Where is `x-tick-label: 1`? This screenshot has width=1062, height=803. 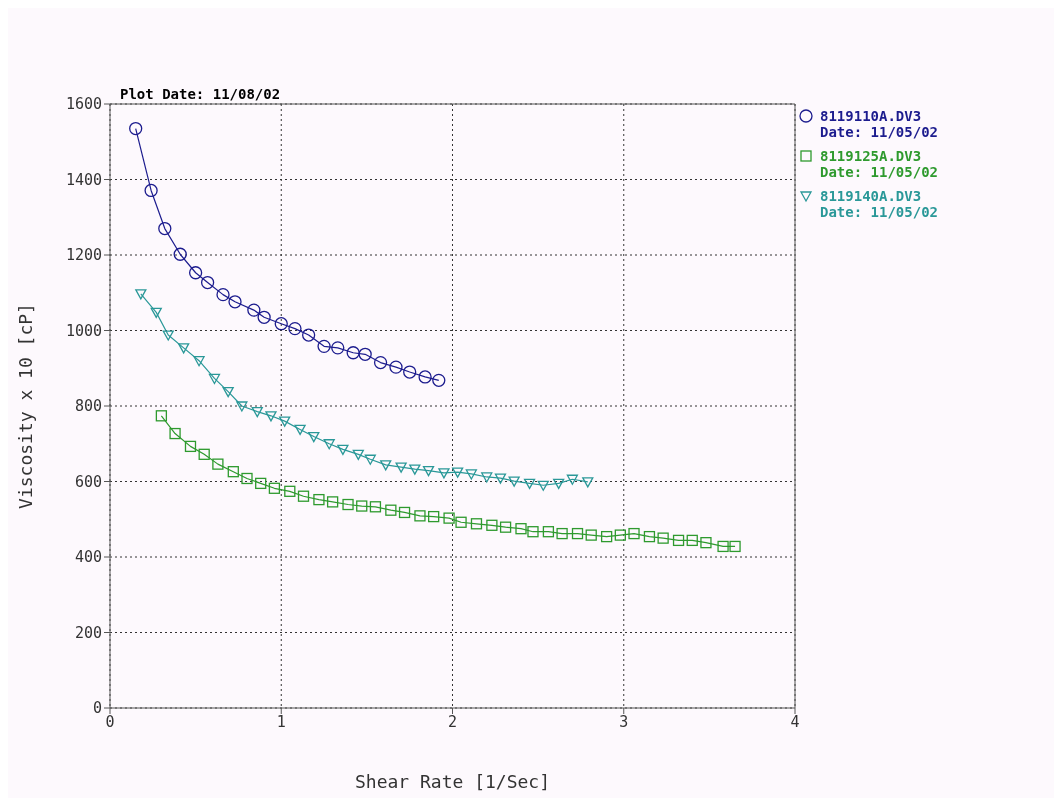 x-tick-label: 1 is located at coordinates (281, 721).